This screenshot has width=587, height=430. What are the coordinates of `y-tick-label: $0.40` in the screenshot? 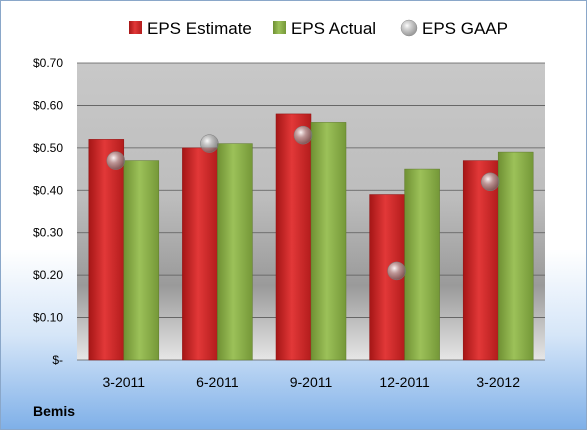 It's located at (48, 190).